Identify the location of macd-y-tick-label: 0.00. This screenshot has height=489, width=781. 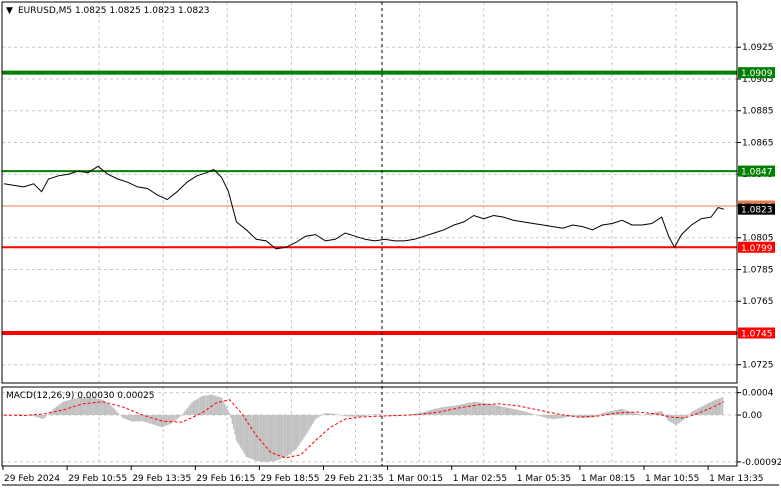
(752, 416).